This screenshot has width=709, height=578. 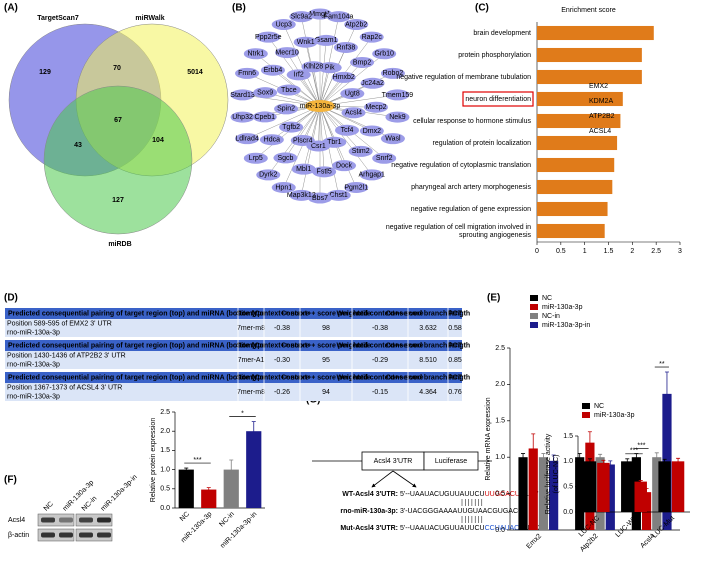 What do you see at coordinates (197, 460) in the screenshot?
I see `significance-label: ***` at bounding box center [197, 460].